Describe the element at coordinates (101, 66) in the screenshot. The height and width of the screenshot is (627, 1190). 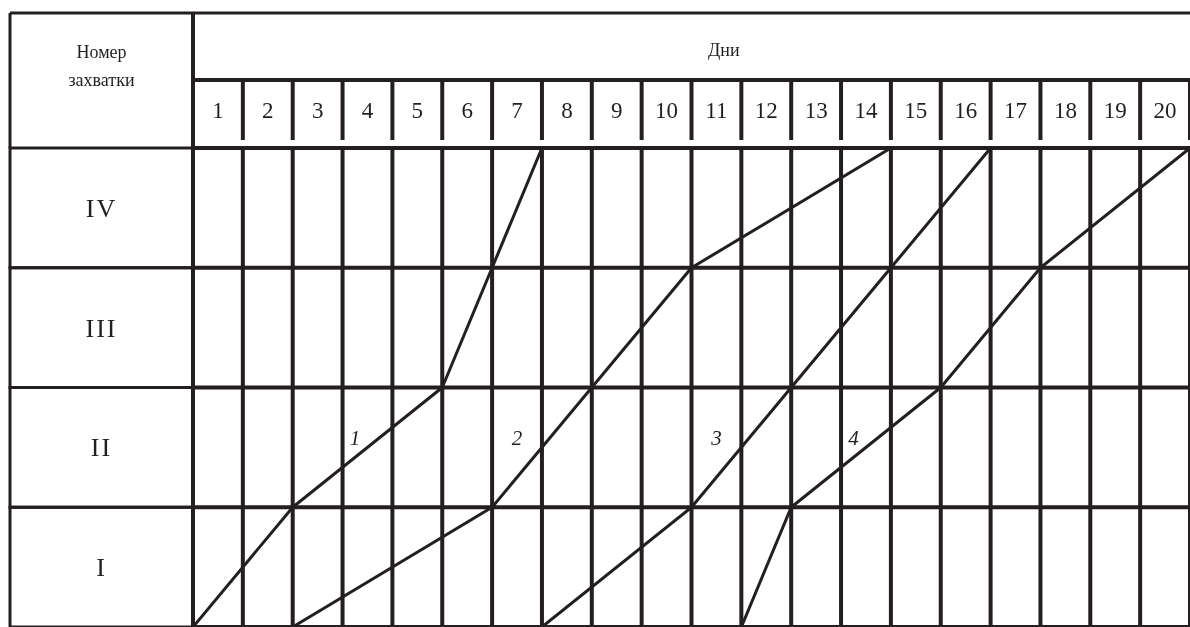
I see `y-axis-title: Номер захватки` at that location.